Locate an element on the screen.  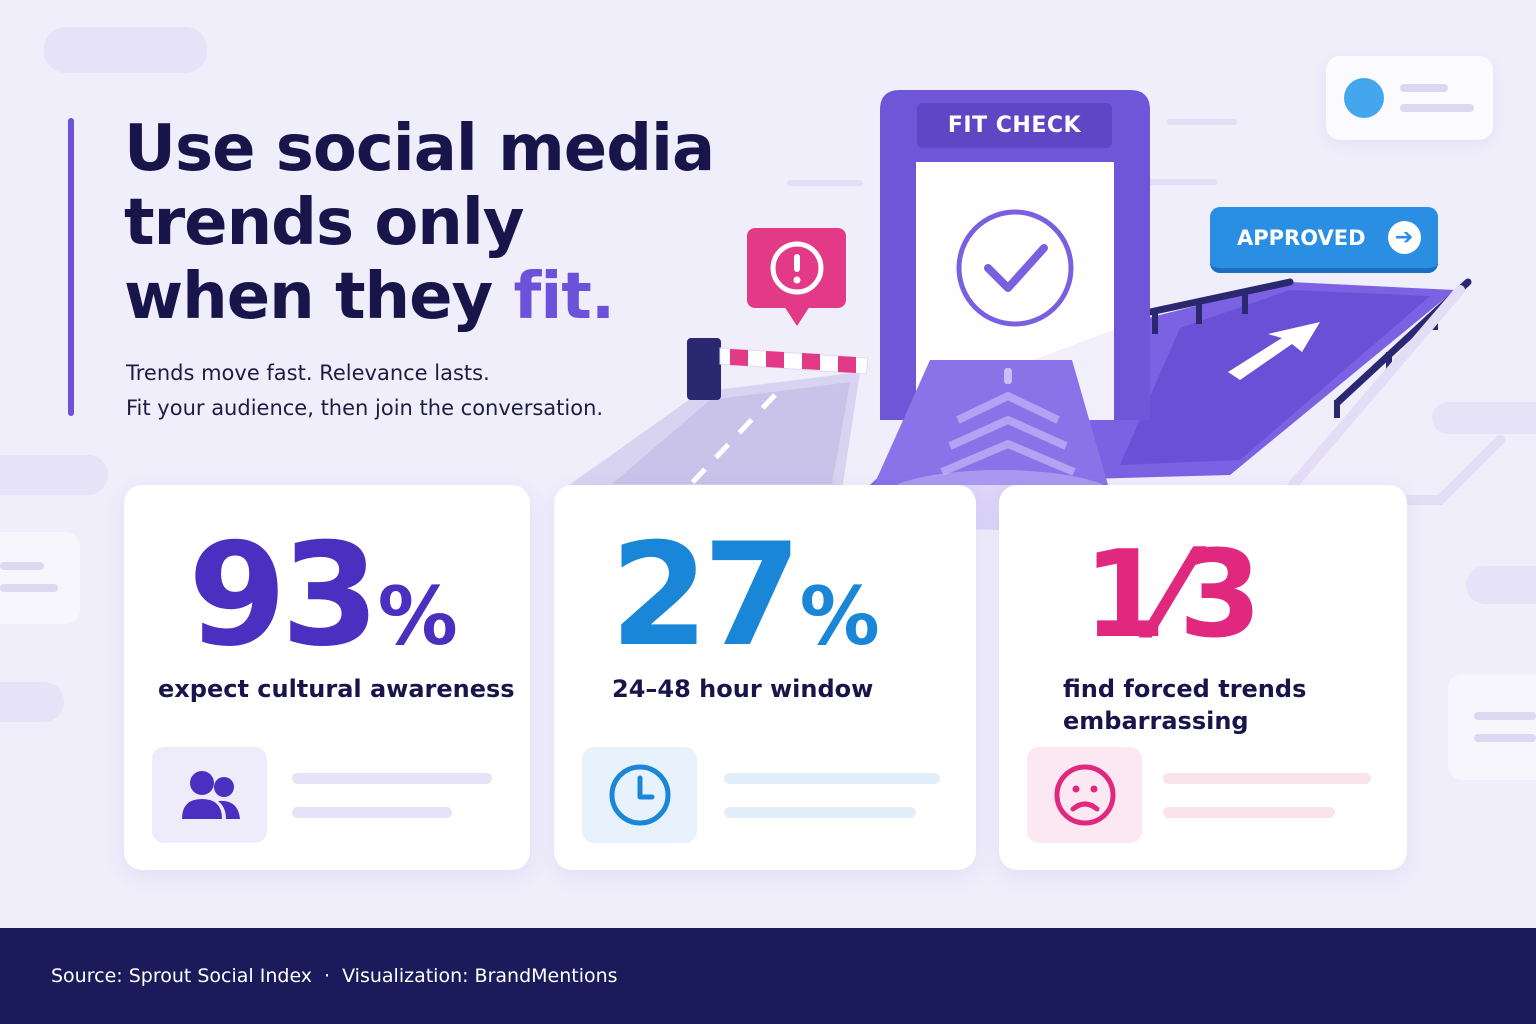
stat-label-line-1: find forced trends is located at coordinates (1185, 689).